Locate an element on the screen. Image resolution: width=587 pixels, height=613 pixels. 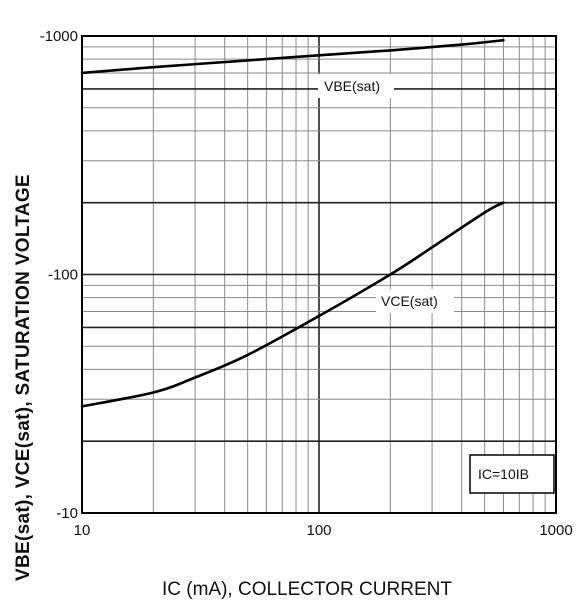
series-label-vce: VCE(sat) is located at coordinates (409, 301).